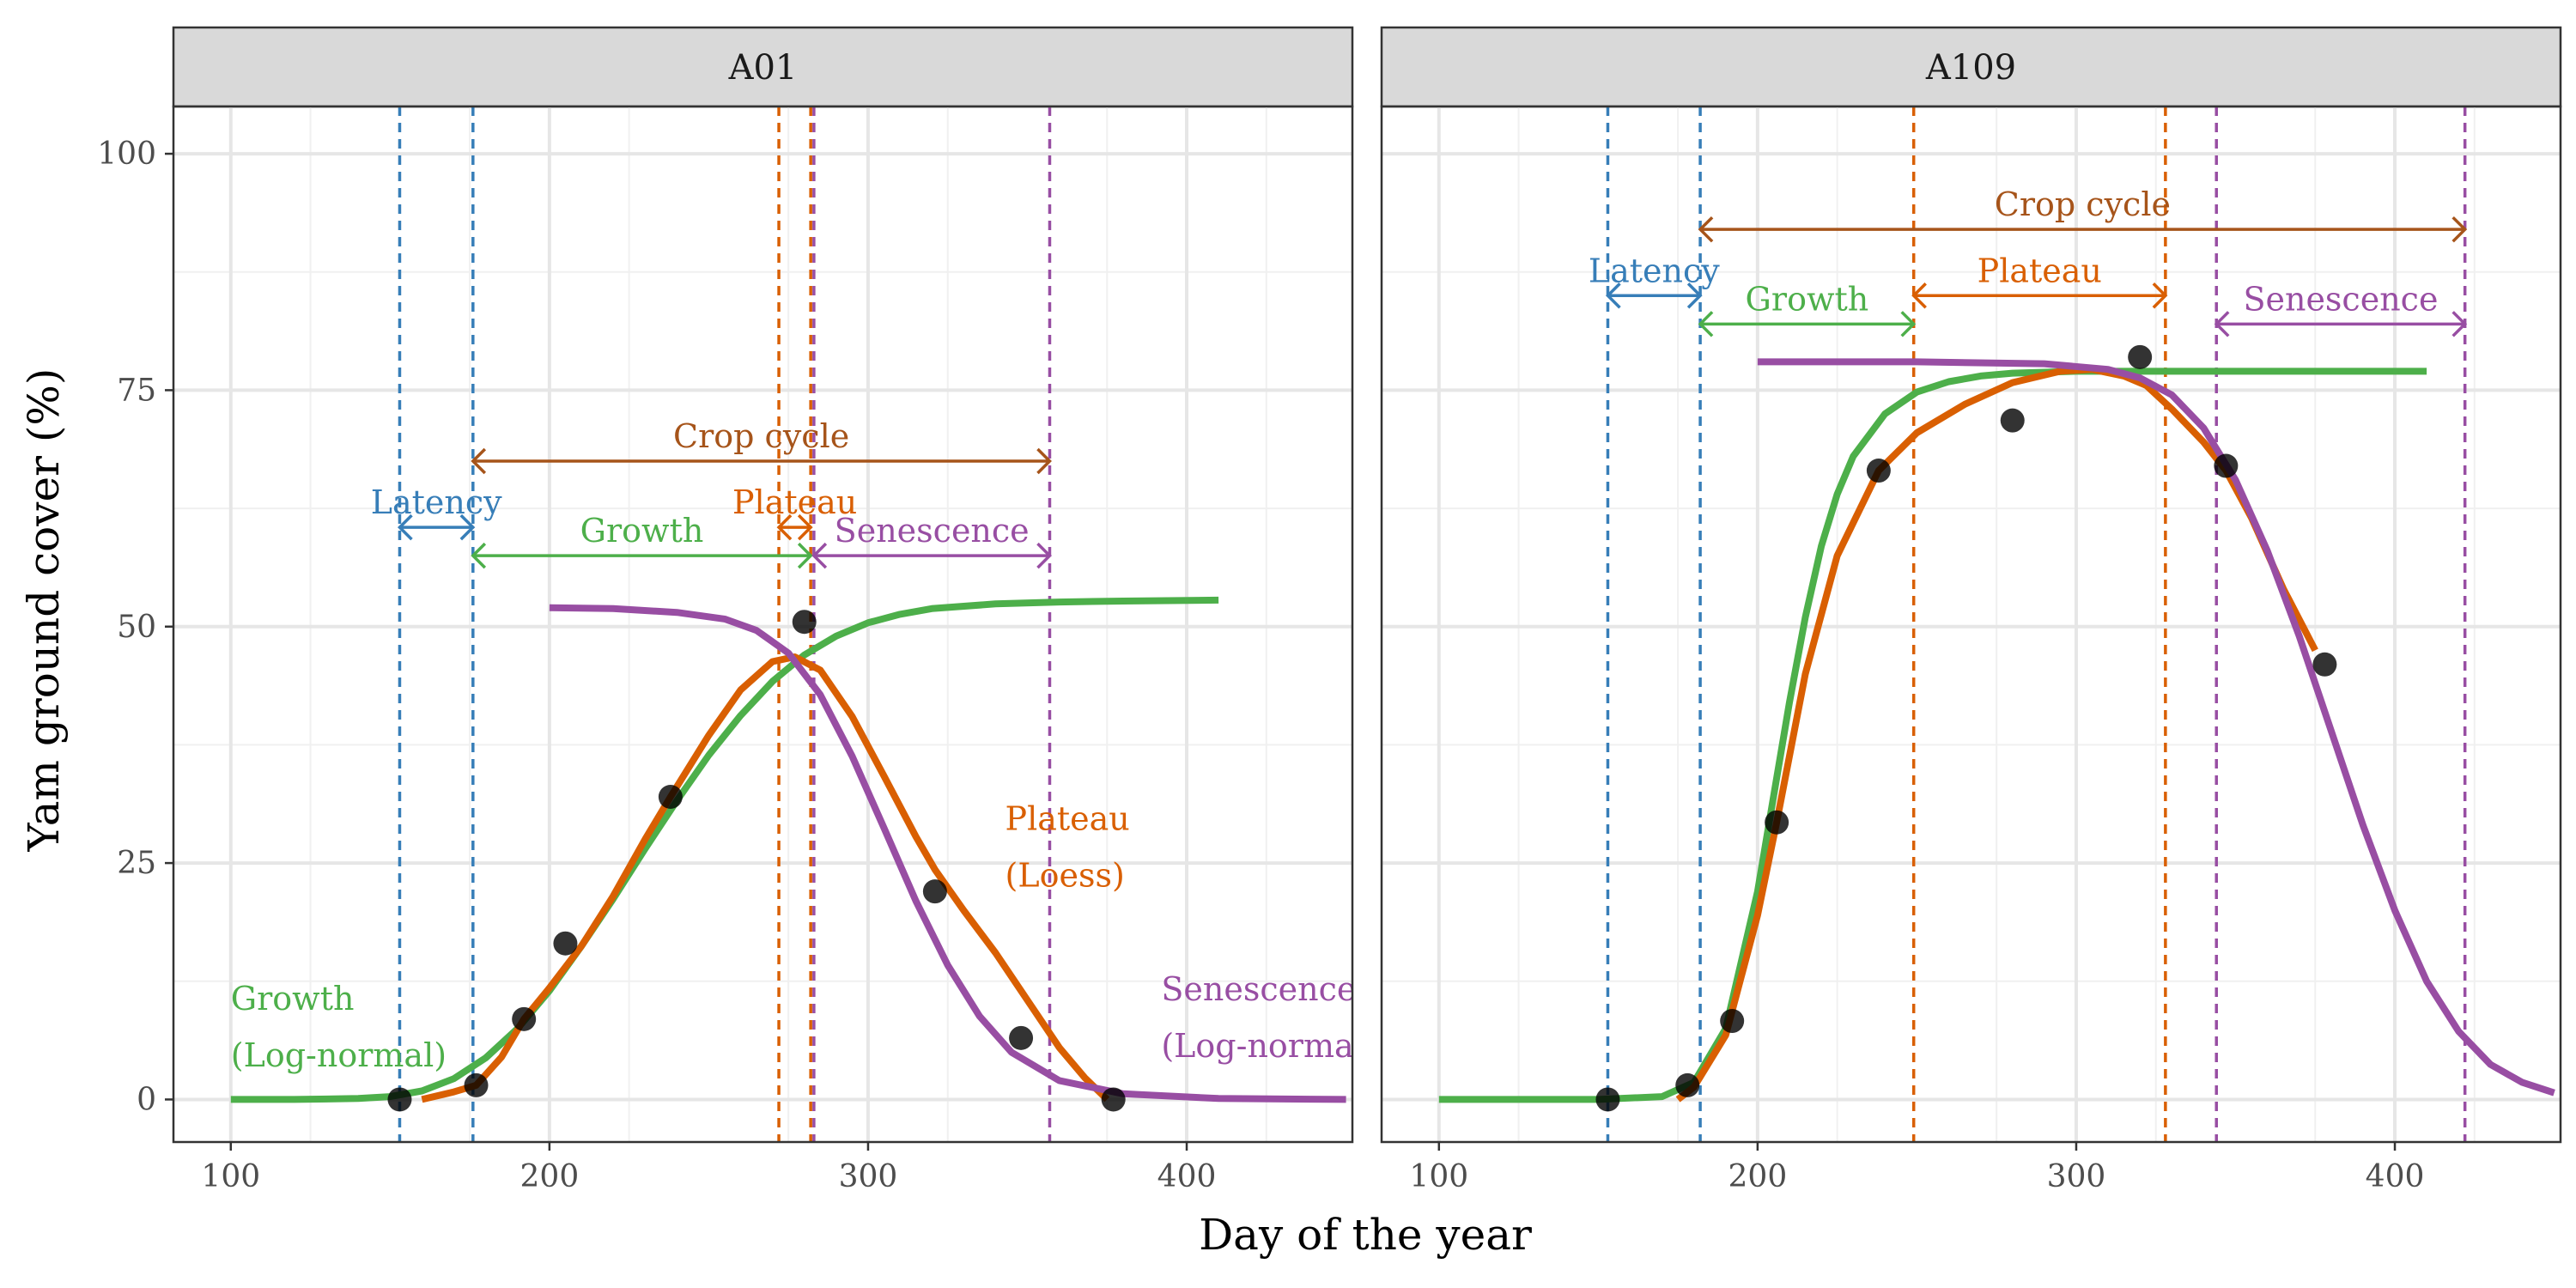  I want to click on curve-label-line-1: Plateau, so click(1067, 819).